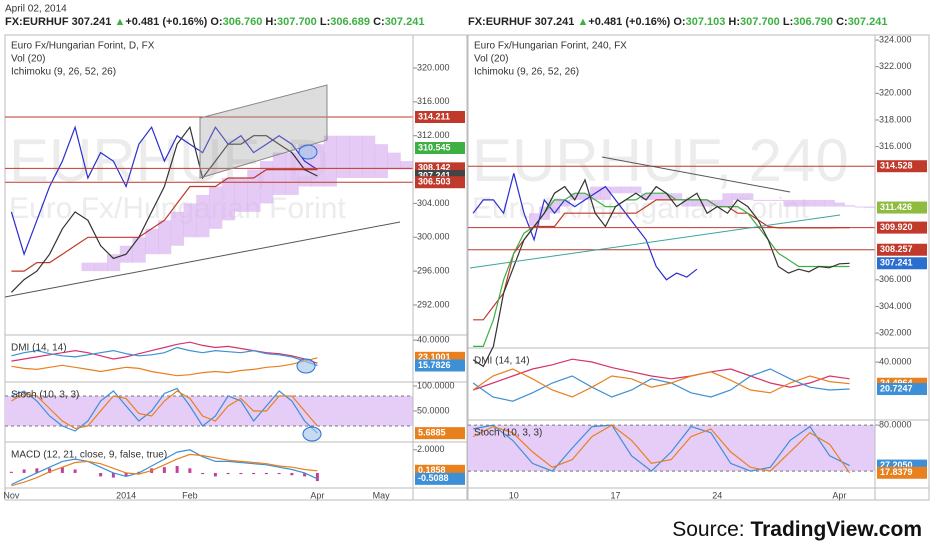 This screenshot has height=550, width=932. I want to click on ohlc-value: 306.689, so click(350, 22).